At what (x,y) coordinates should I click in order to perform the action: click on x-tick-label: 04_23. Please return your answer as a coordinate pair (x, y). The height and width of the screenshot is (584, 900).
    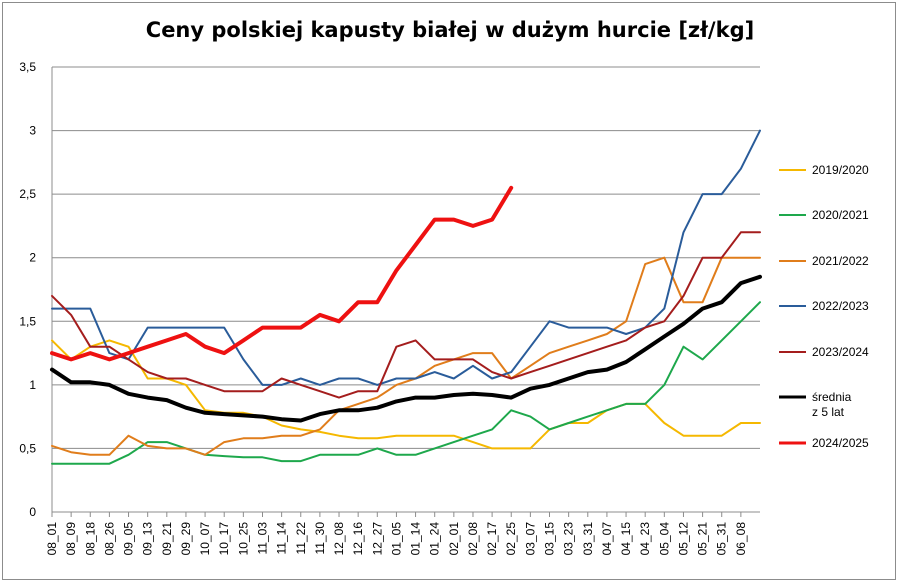
    Looking at the image, I should click on (645, 539).